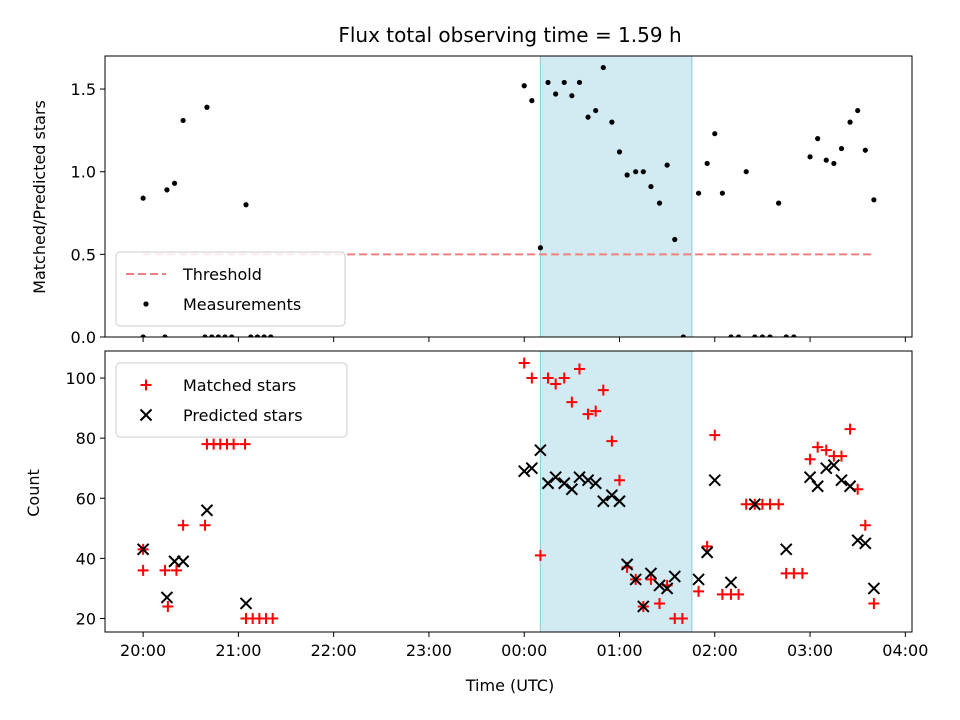 The image size is (960, 720). I want to click on chart-title: Flux total observing time = 1.59 h, so click(509, 35).